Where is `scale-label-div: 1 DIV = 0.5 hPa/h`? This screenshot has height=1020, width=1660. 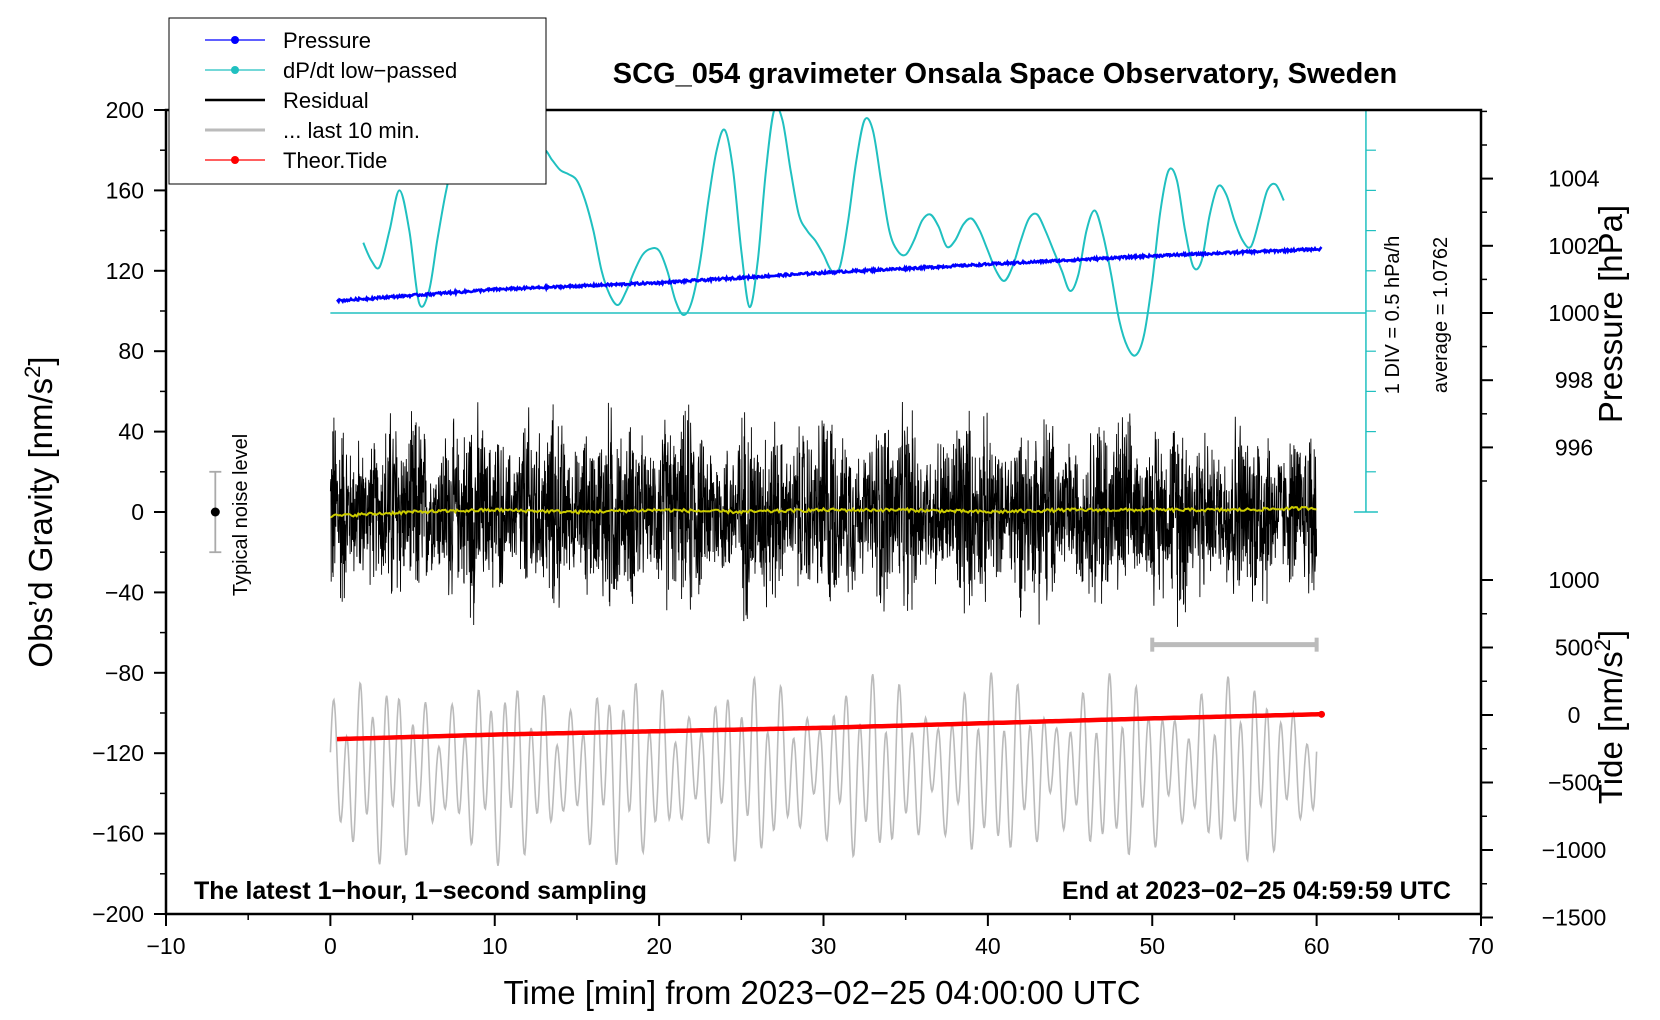
scale-label-div: 1 DIV = 0.5 hPa/h is located at coordinates (1393, 315).